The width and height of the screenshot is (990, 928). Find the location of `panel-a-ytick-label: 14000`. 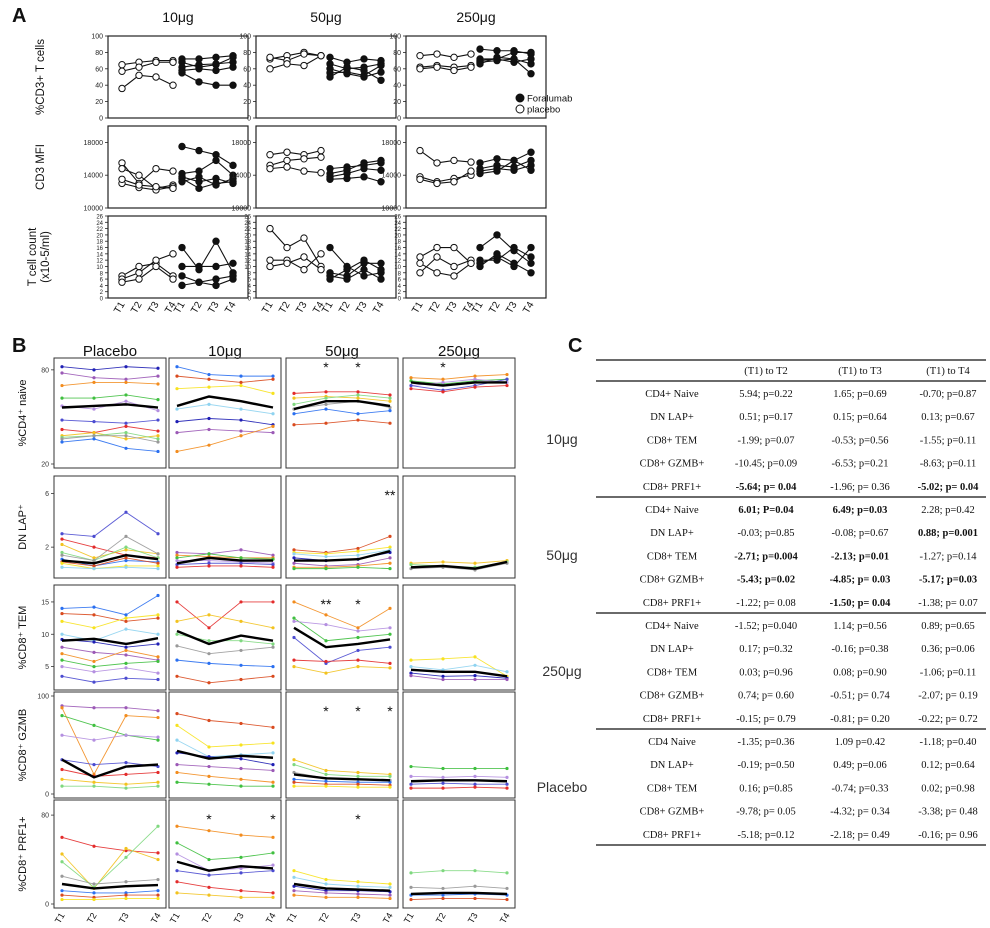

panel-a-ytick-label: 14000 is located at coordinates (242, 176).